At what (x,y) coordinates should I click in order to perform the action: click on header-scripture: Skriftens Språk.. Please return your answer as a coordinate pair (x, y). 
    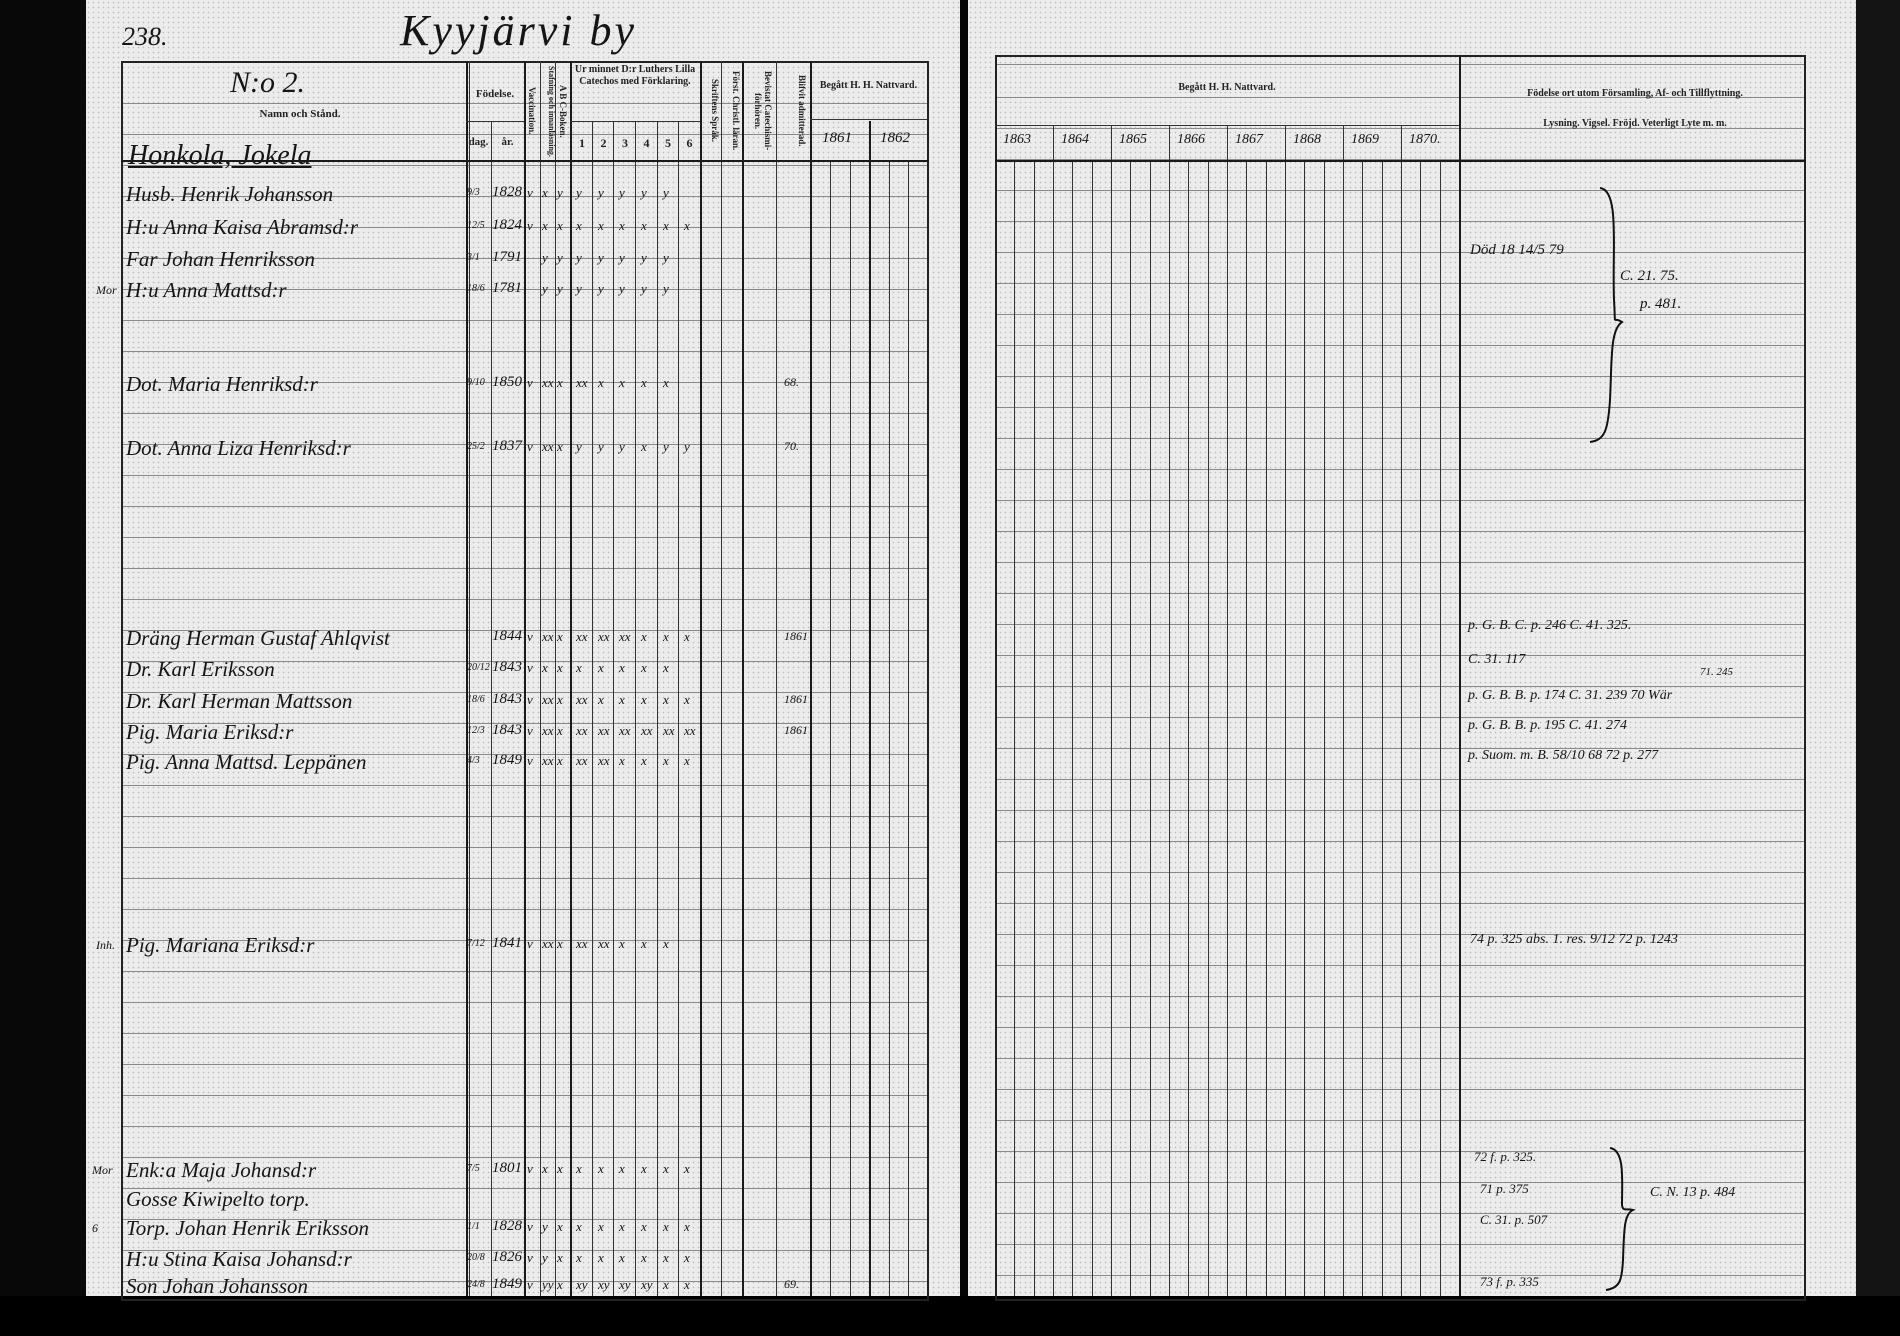
    Looking at the image, I should click on (715, 111).